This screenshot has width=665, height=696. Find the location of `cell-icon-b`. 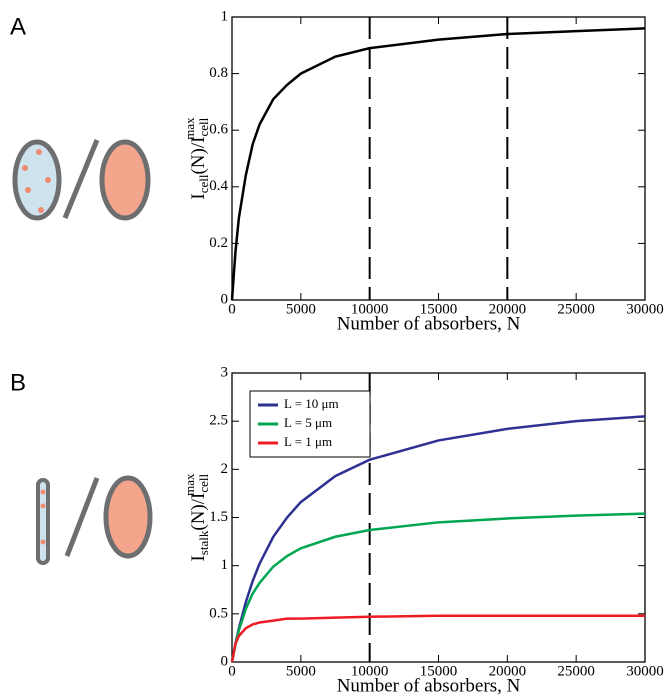

cell-icon-b is located at coordinates (94, 520).